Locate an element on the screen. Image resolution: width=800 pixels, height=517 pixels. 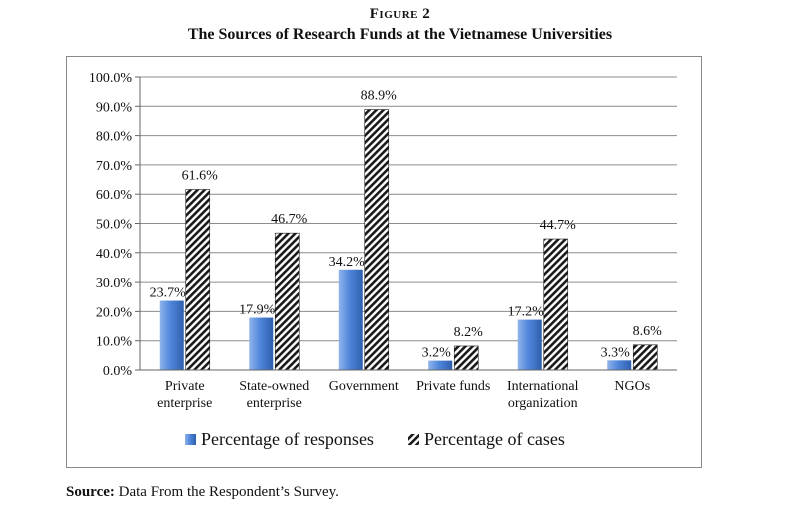
category-label: NGOs is located at coordinates (632, 386).